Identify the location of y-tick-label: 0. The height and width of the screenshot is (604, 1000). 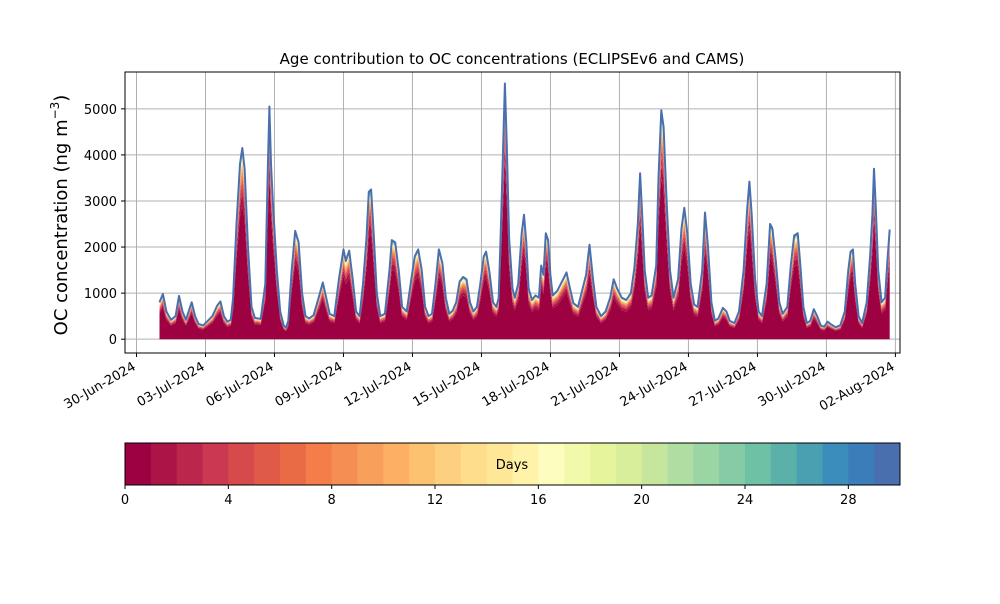
(113, 340).